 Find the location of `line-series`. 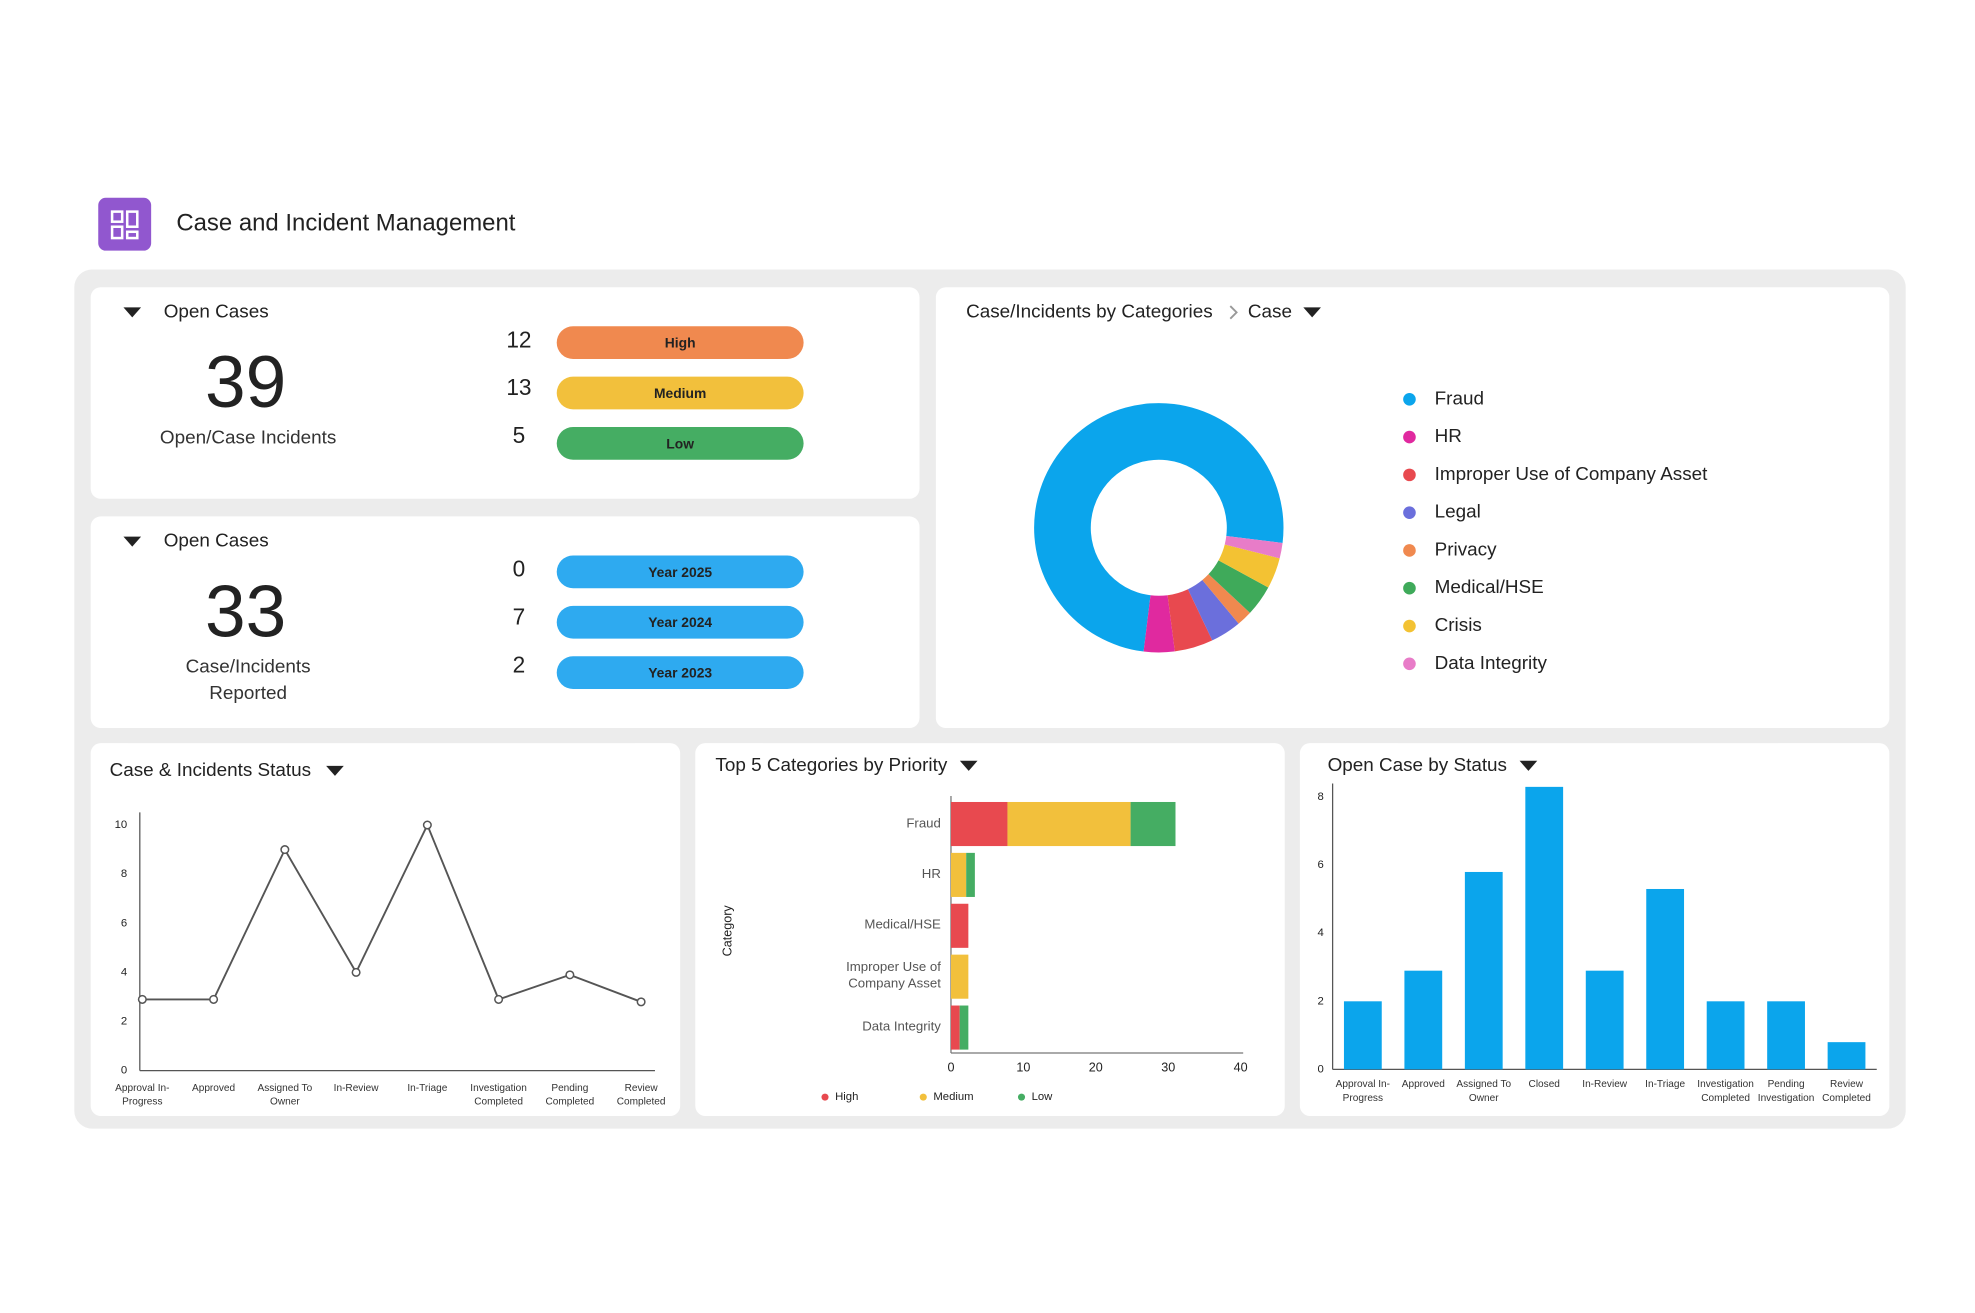

line-series is located at coordinates (392, 912).